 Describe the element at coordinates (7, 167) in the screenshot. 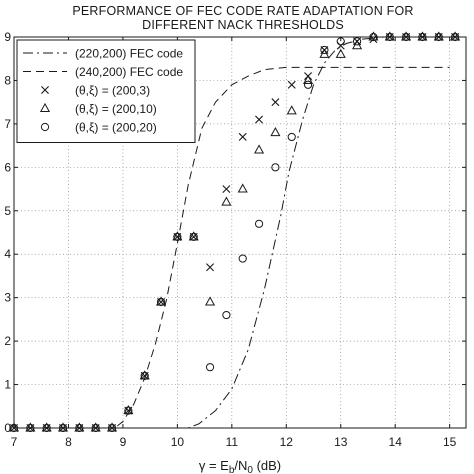

I see `y-tick-label: 6` at that location.